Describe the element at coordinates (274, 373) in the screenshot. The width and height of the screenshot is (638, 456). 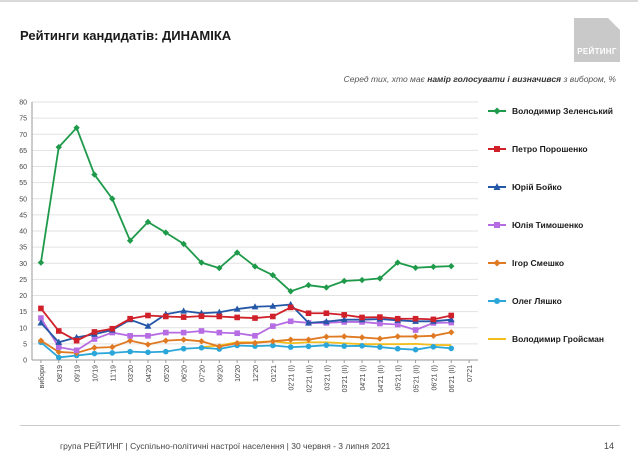
I see `x-tick-label: 01'21` at that location.